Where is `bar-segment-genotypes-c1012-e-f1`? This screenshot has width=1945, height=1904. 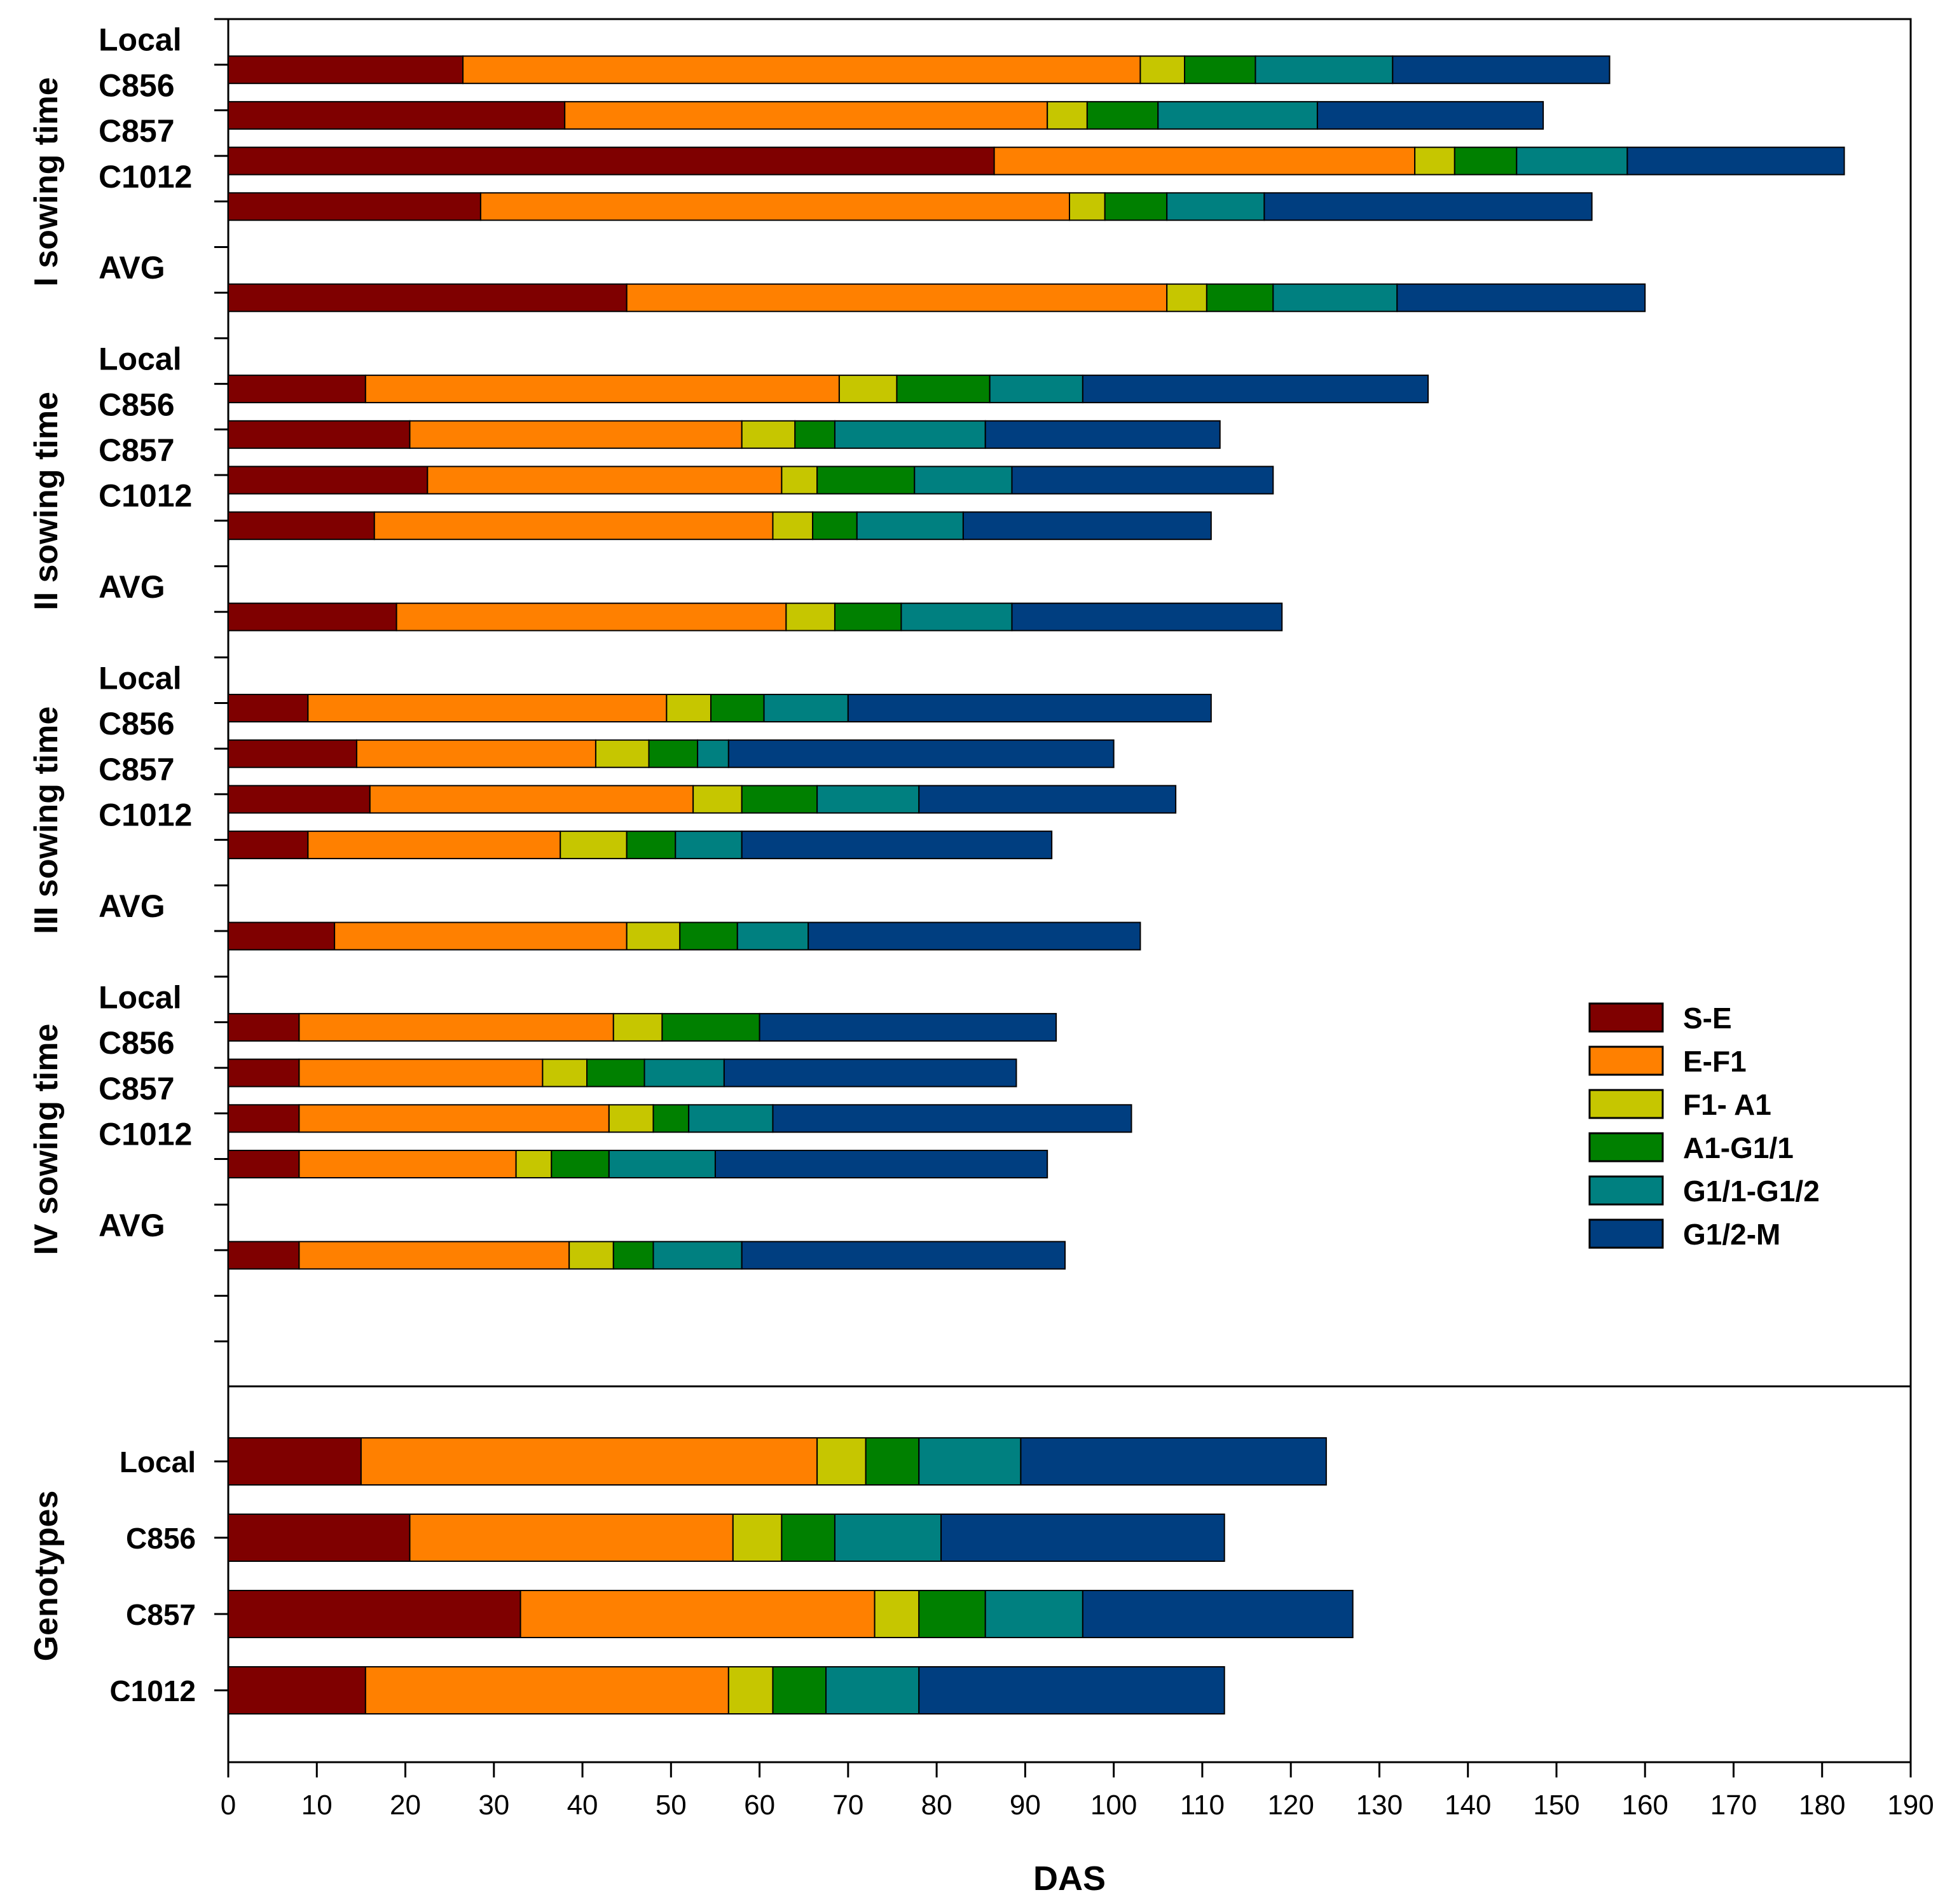
bar-segment-genotypes-c1012-e-f1 is located at coordinates (546, 1690).